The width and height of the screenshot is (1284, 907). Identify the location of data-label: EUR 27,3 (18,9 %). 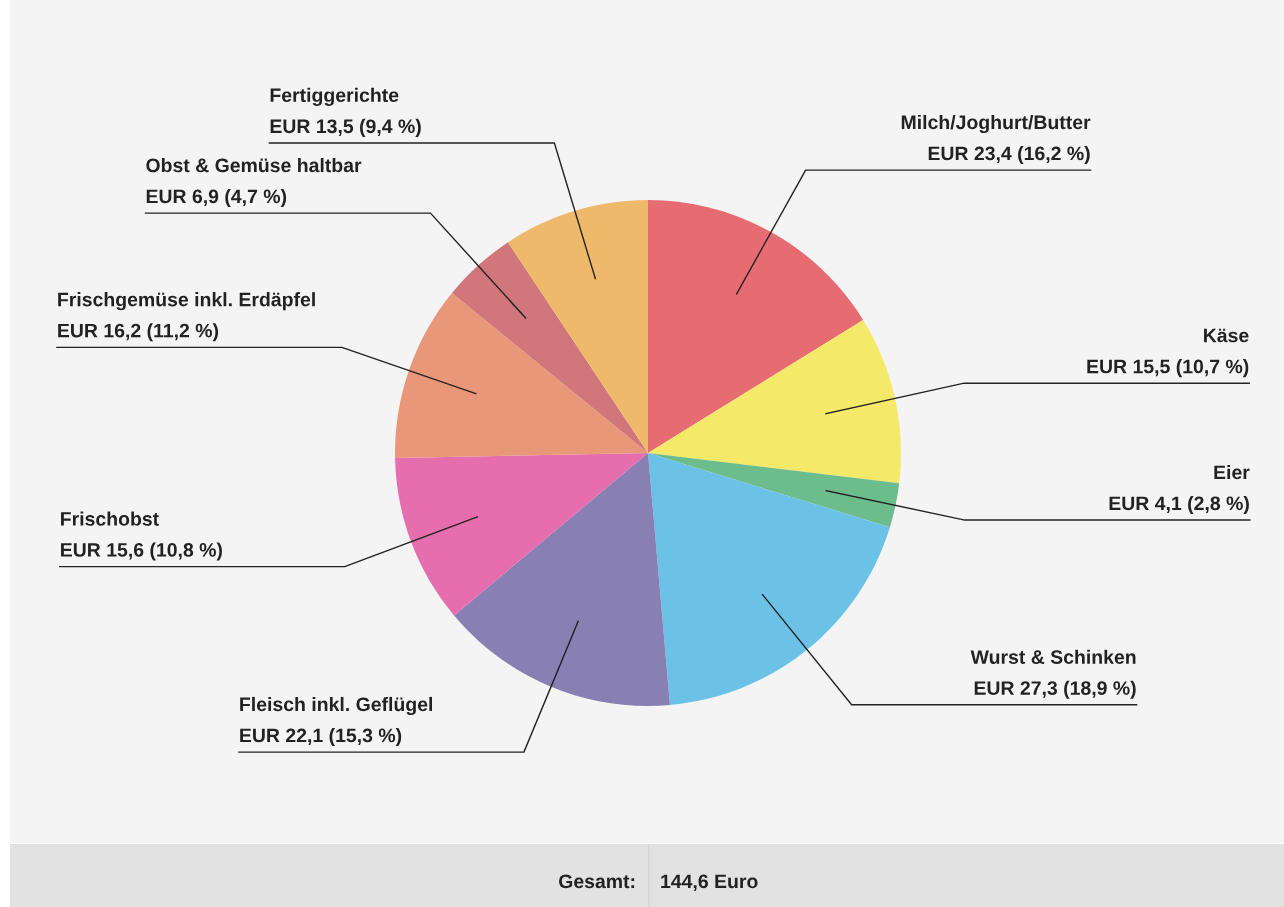
(1055, 689).